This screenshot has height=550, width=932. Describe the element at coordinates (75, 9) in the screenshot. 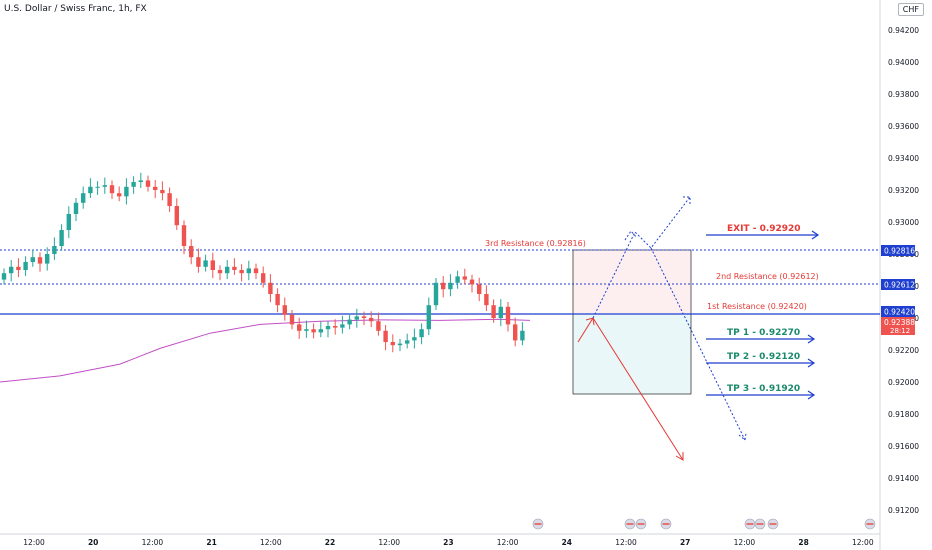

I see `chart-title: U.S. Dollar / Swiss Franc, 1h, FX` at that location.